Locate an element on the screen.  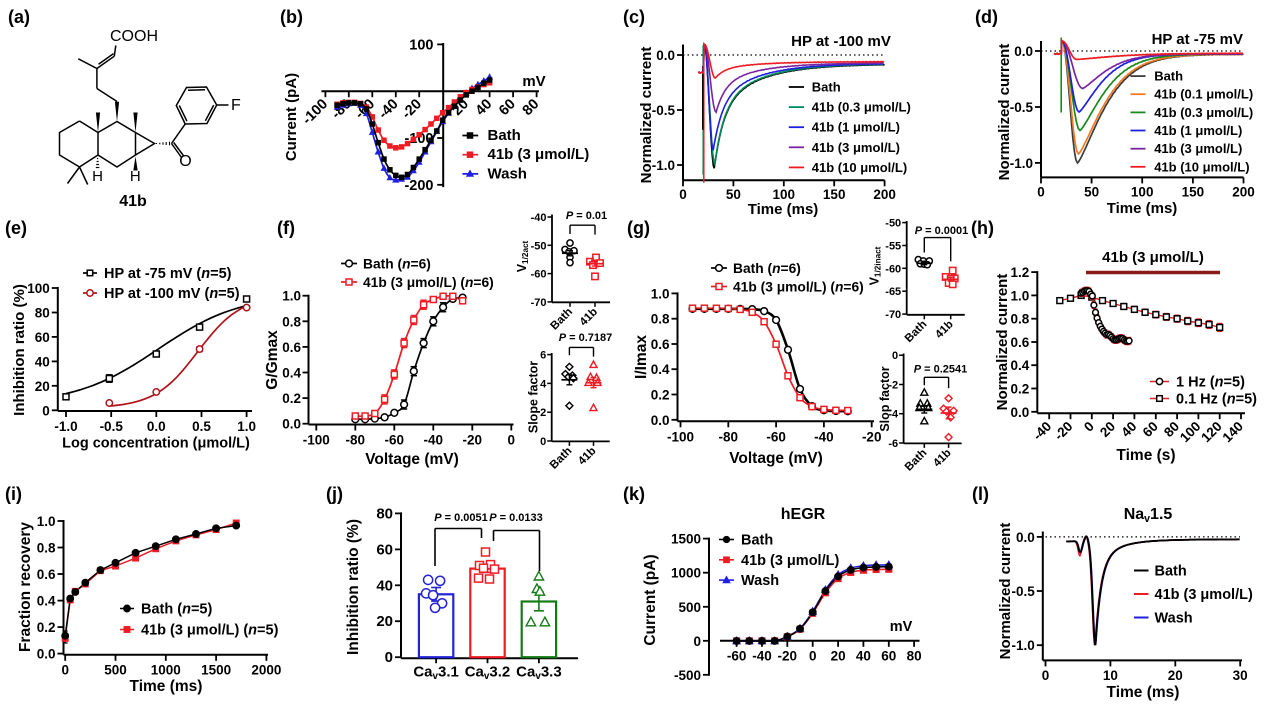
svg-text: P = 0.0001 is located at coordinates (942, 231).